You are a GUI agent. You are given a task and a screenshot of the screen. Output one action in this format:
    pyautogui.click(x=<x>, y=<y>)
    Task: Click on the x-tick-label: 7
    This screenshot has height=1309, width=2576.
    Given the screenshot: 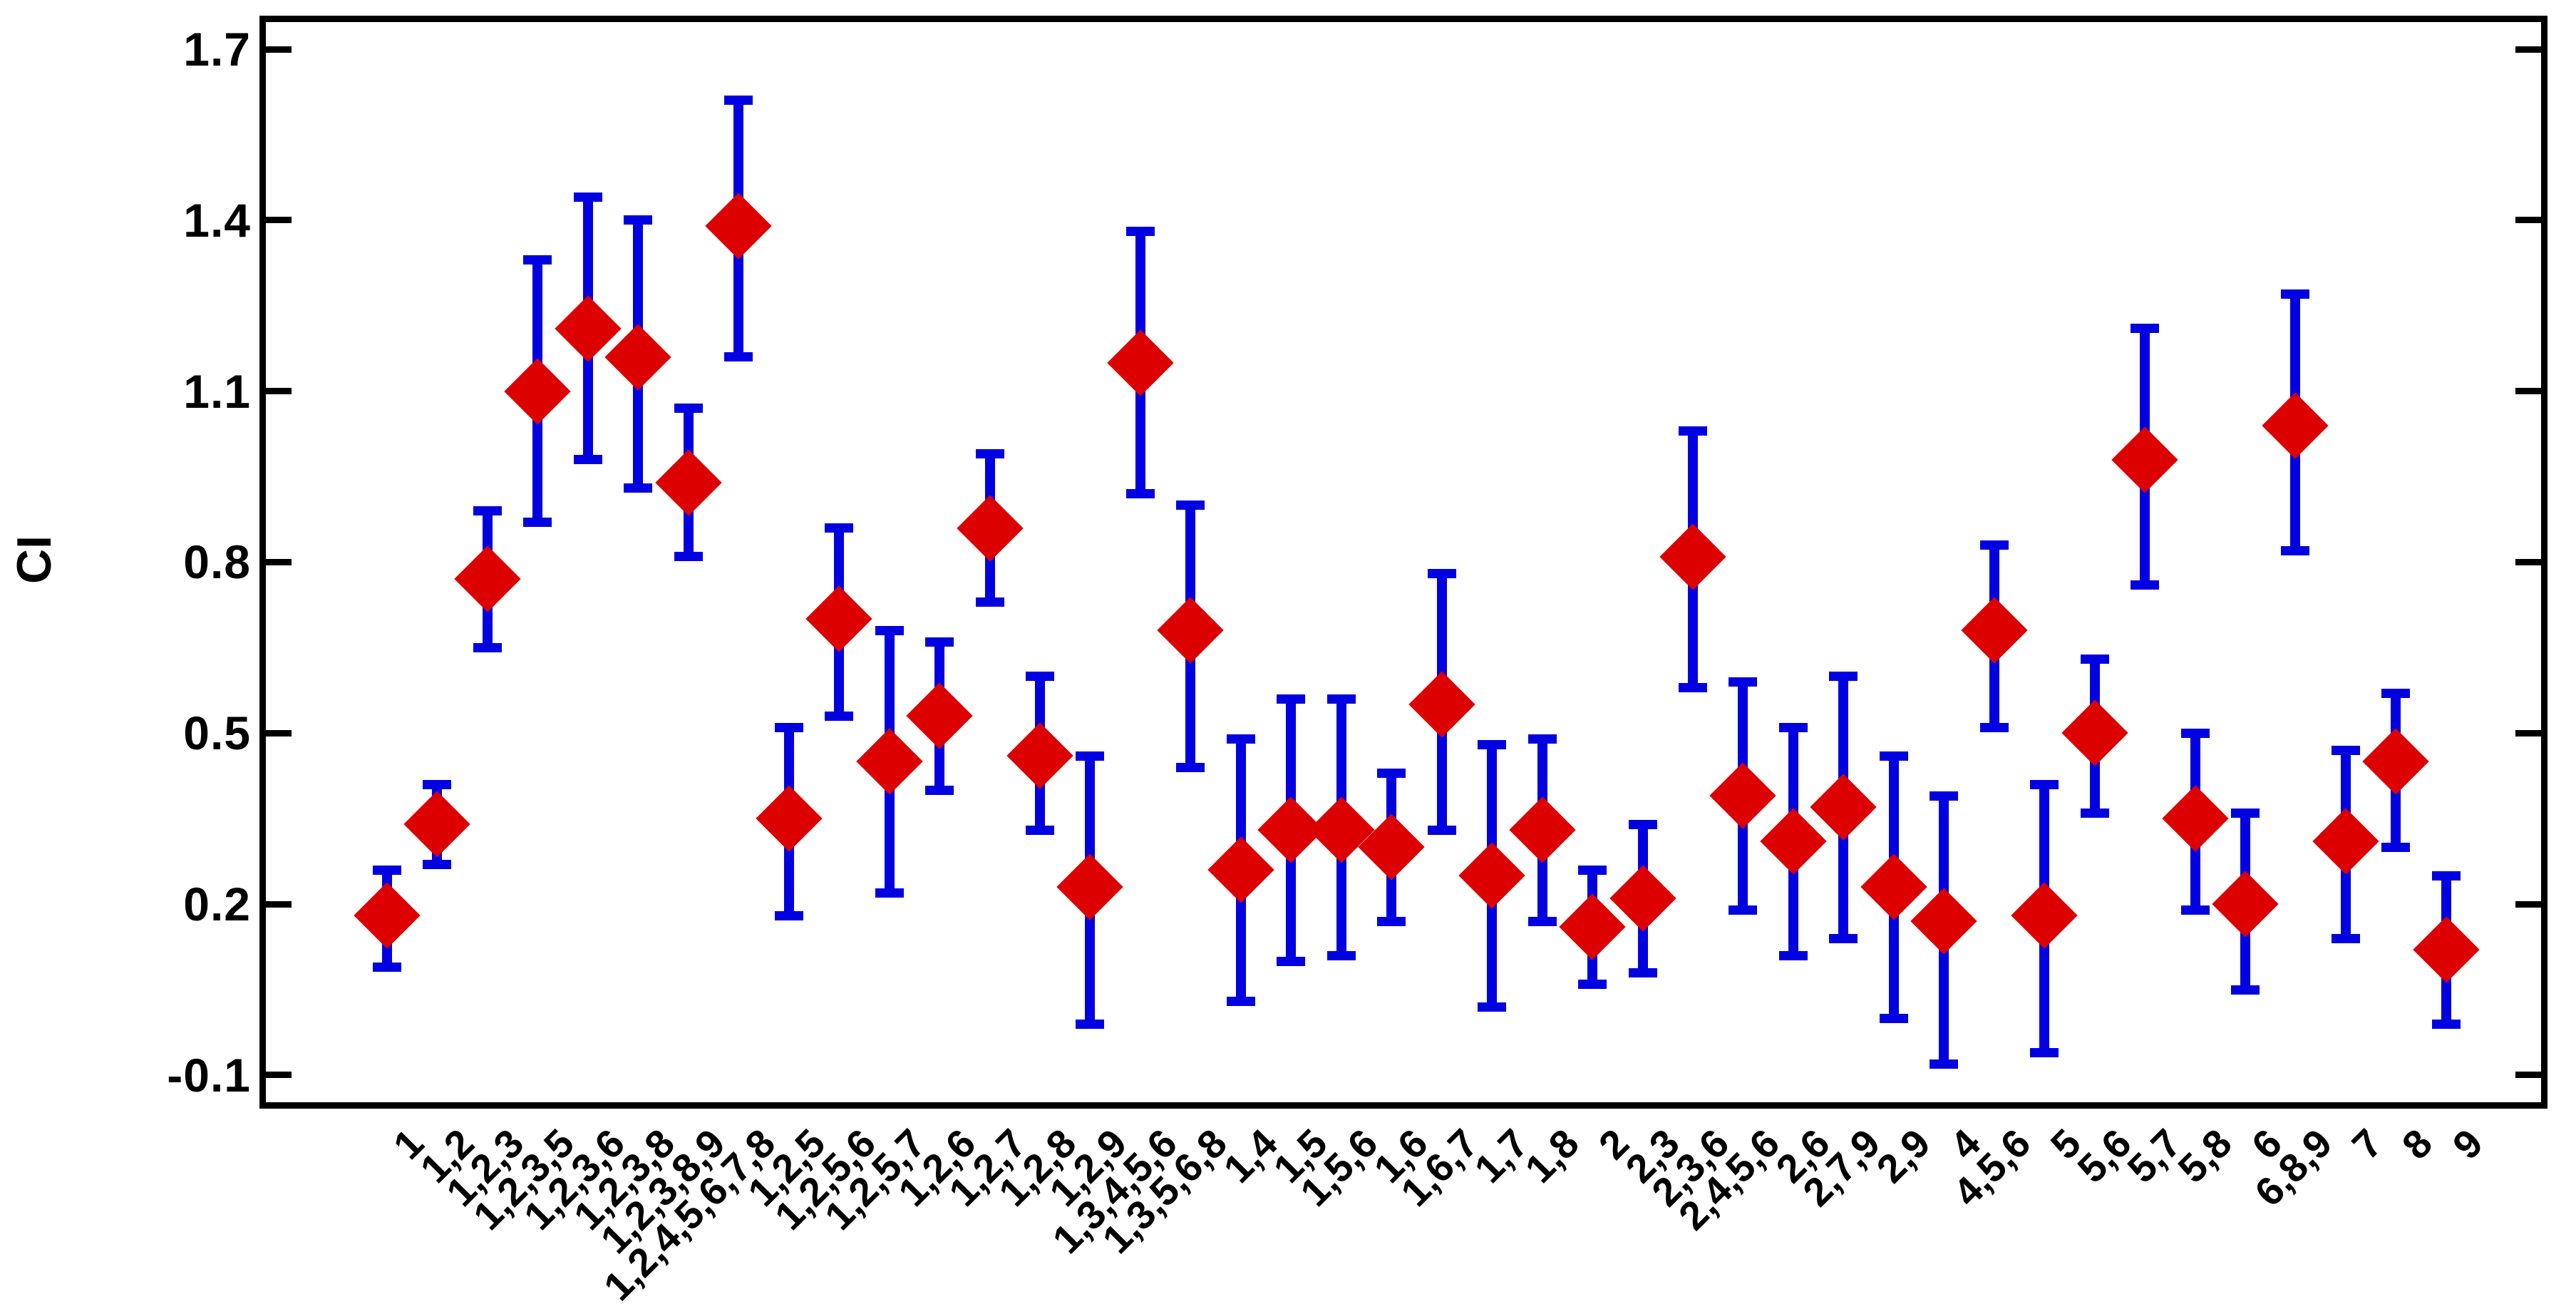 What is the action you would take?
    pyautogui.click(x=2367, y=1144)
    